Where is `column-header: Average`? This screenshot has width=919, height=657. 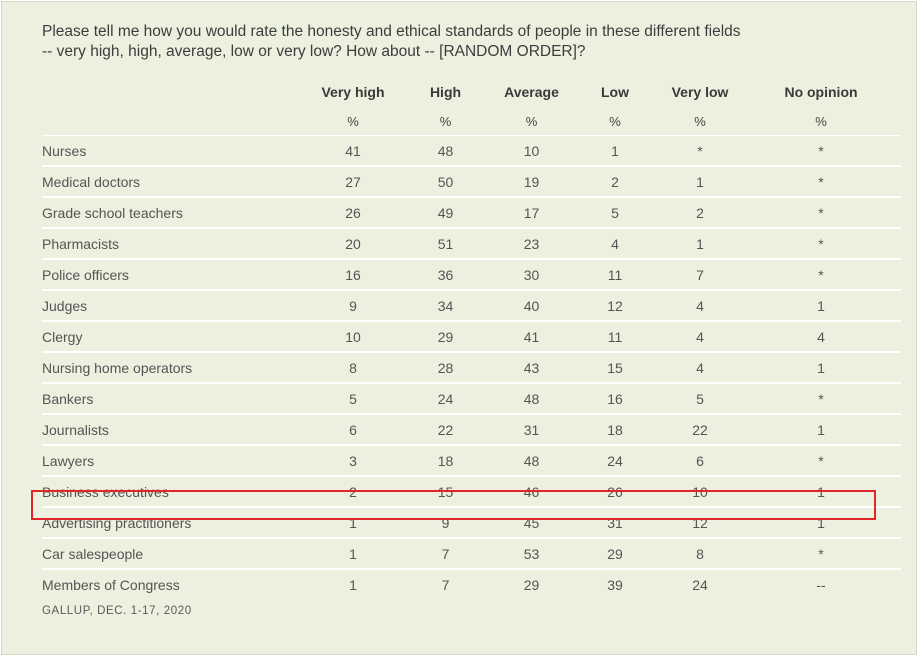 column-header: Average is located at coordinates (531, 92).